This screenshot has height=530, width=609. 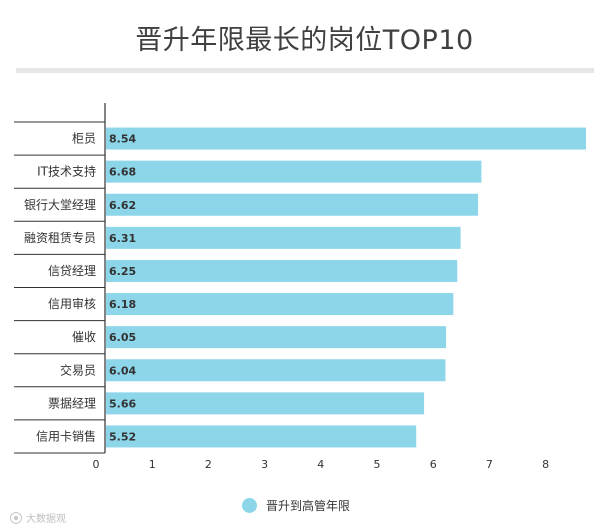 I want to click on watermark: 大数据观, so click(x=38, y=517).